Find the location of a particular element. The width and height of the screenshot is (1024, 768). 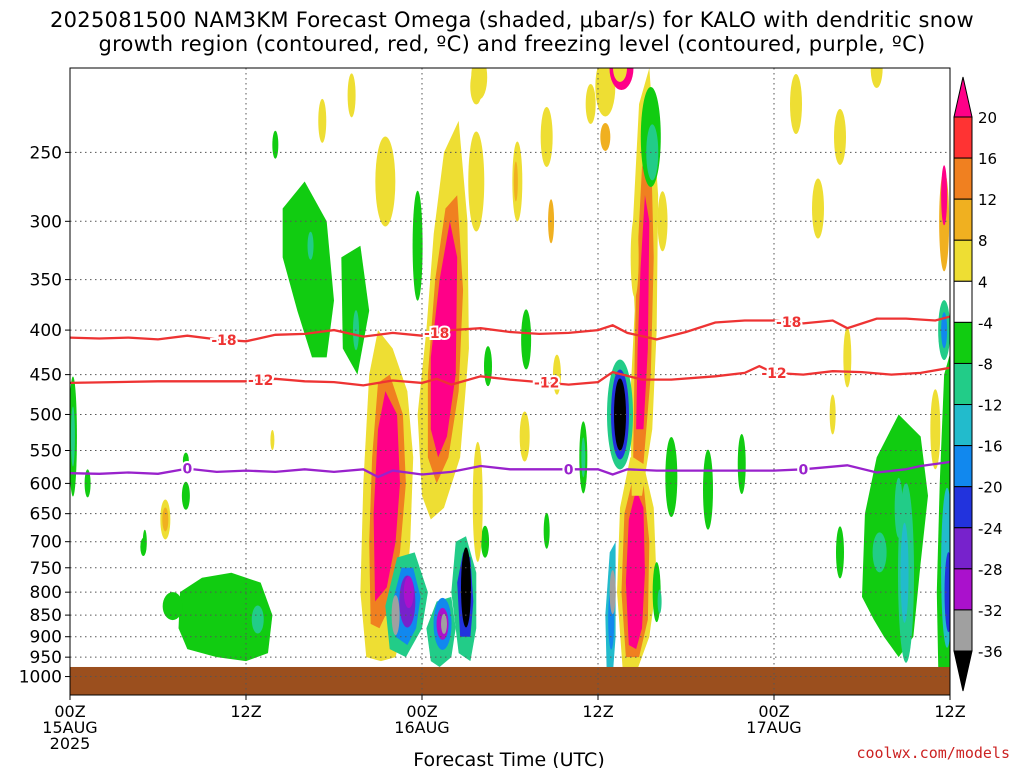

y-tick-label: 500 is located at coordinates (46, 415).